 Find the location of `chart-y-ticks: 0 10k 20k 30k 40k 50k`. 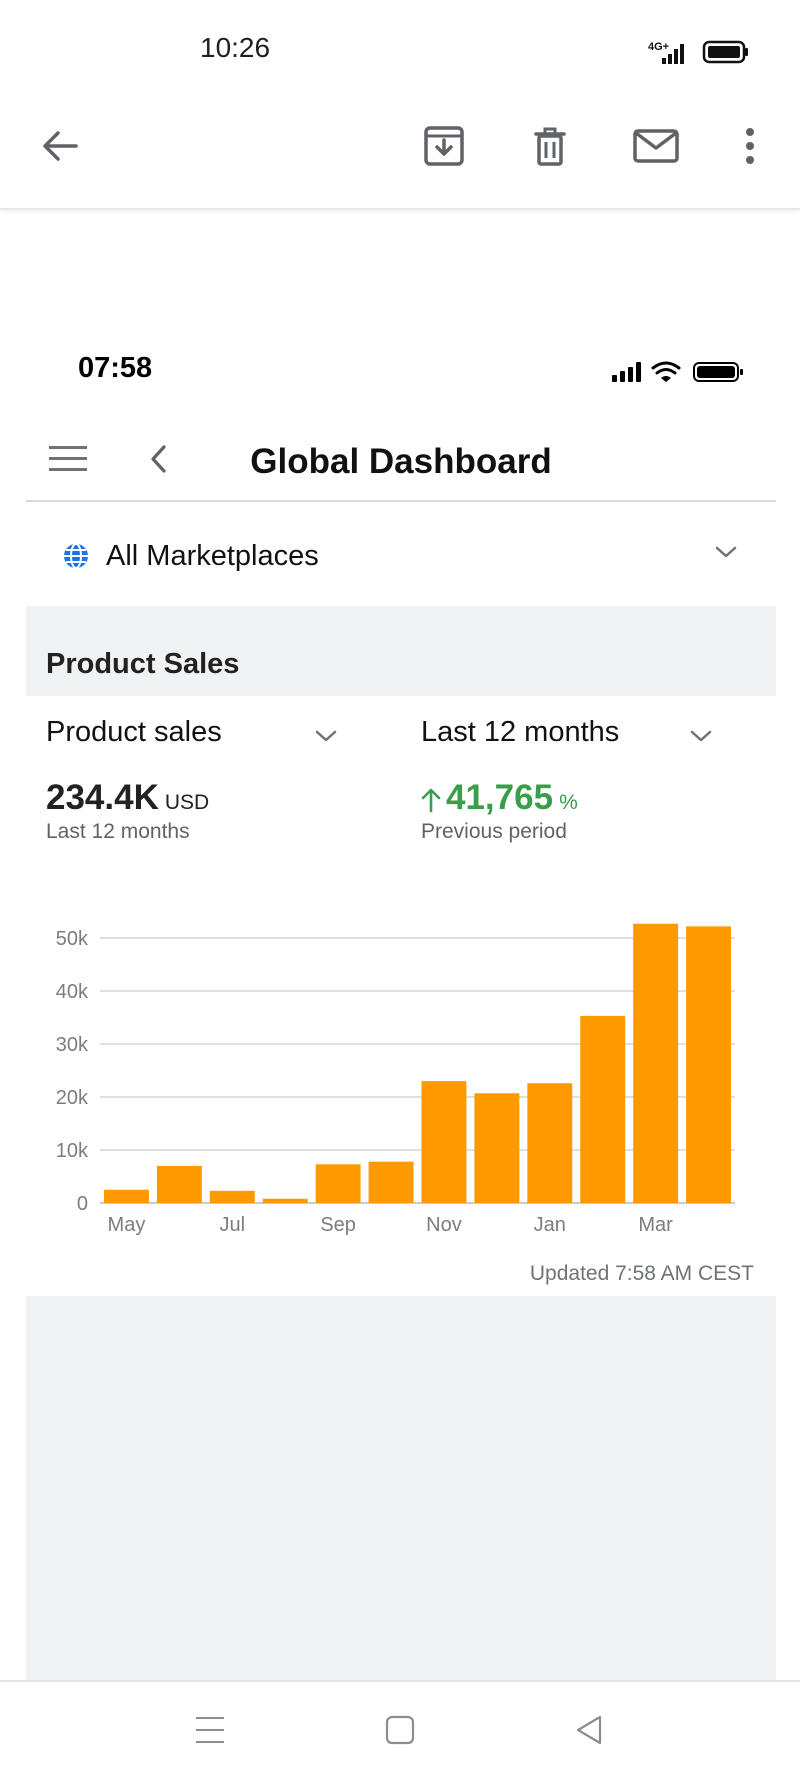

chart-y-ticks: 0 10k 20k 30k 40k 50k is located at coordinates (72, 1071).